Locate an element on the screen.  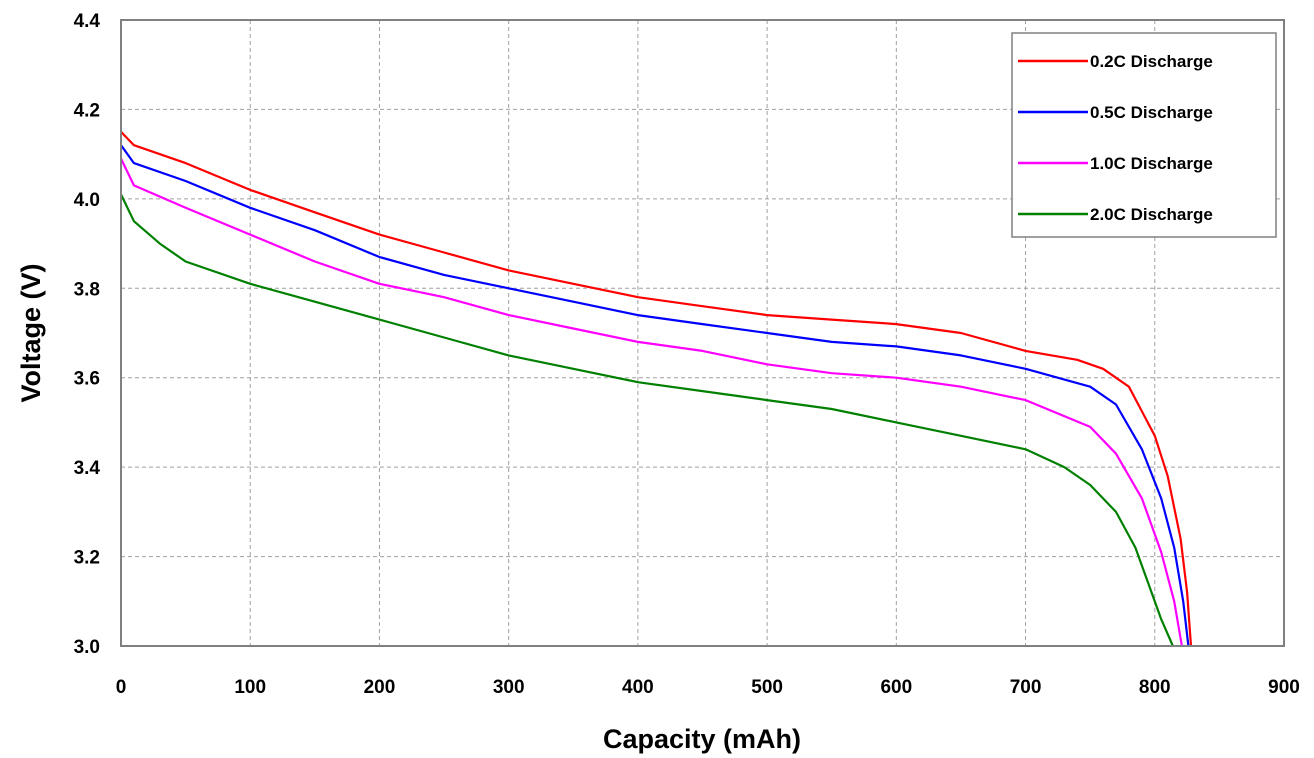
legend-label-1: 0.2C Discharge is located at coordinates (1151, 61).